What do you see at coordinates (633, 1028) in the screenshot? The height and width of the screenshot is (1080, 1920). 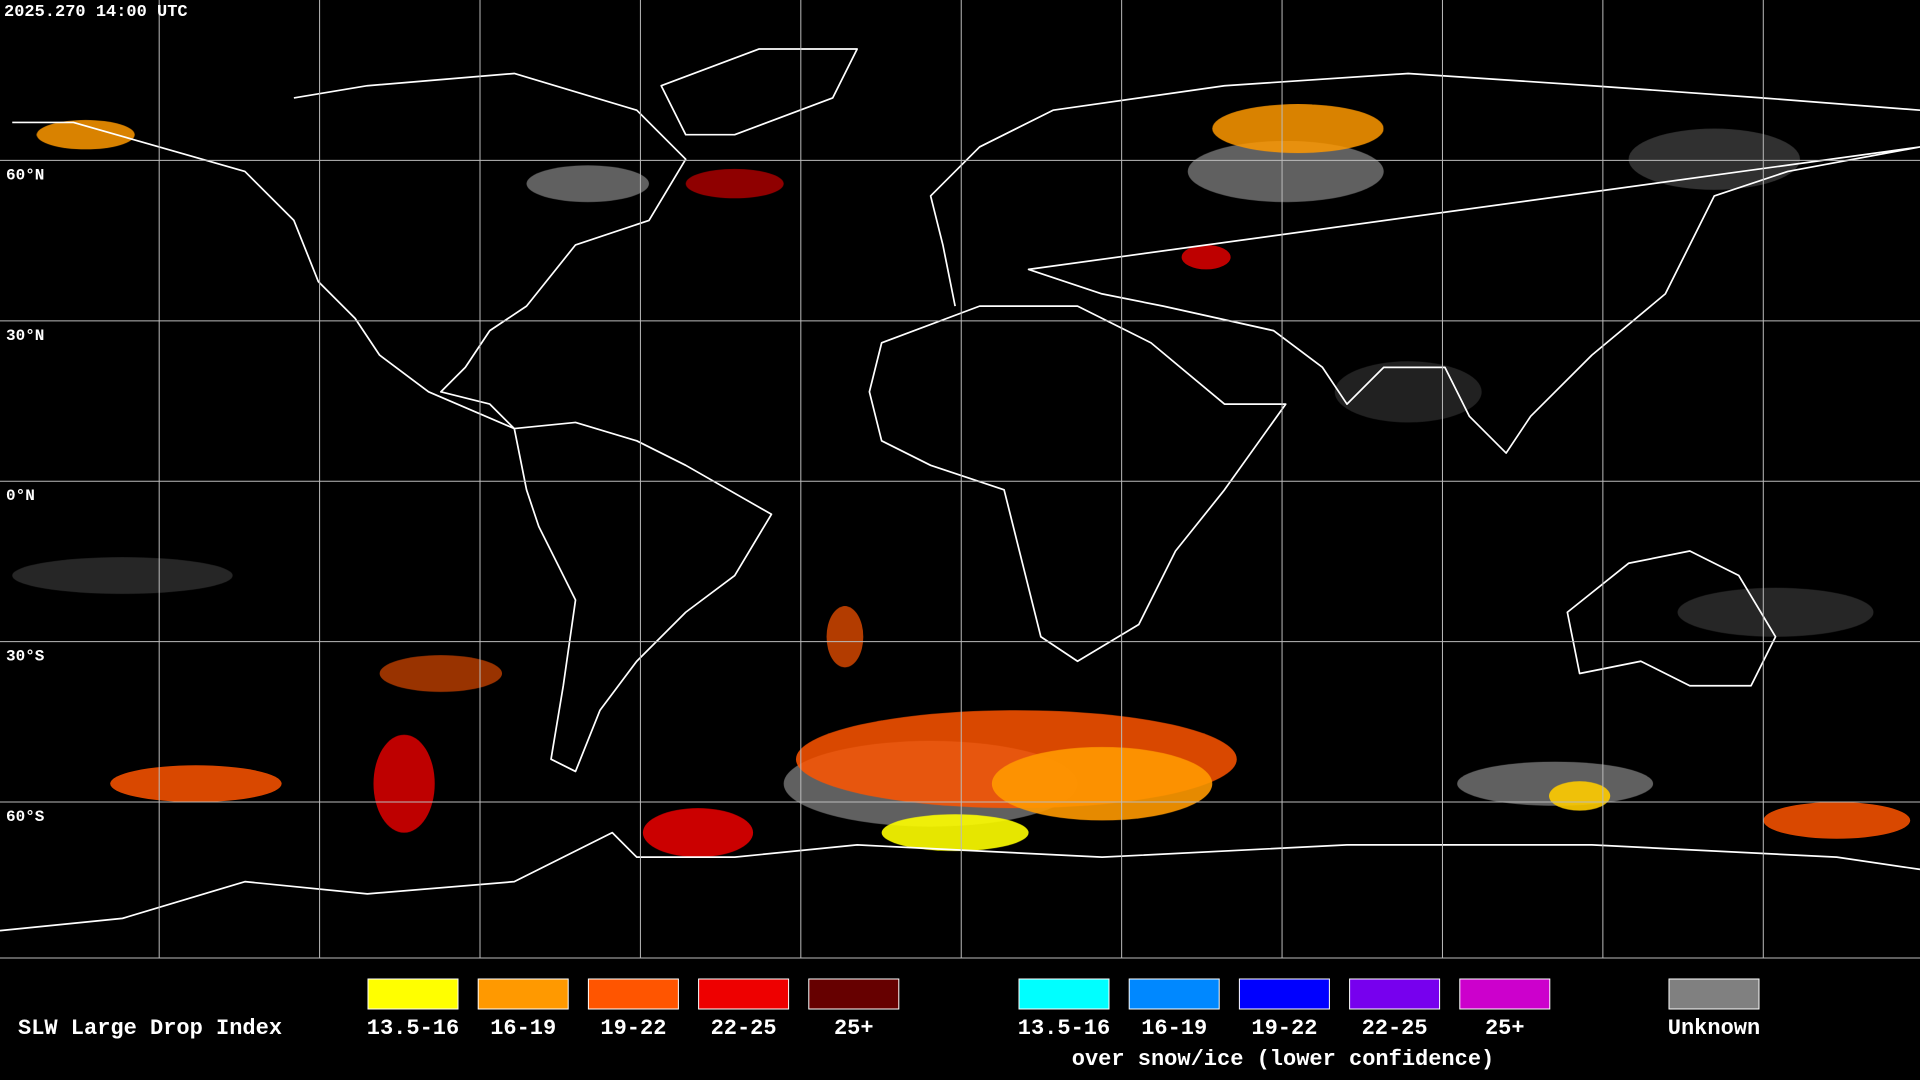 I see `water-label: 19-22` at bounding box center [633, 1028].